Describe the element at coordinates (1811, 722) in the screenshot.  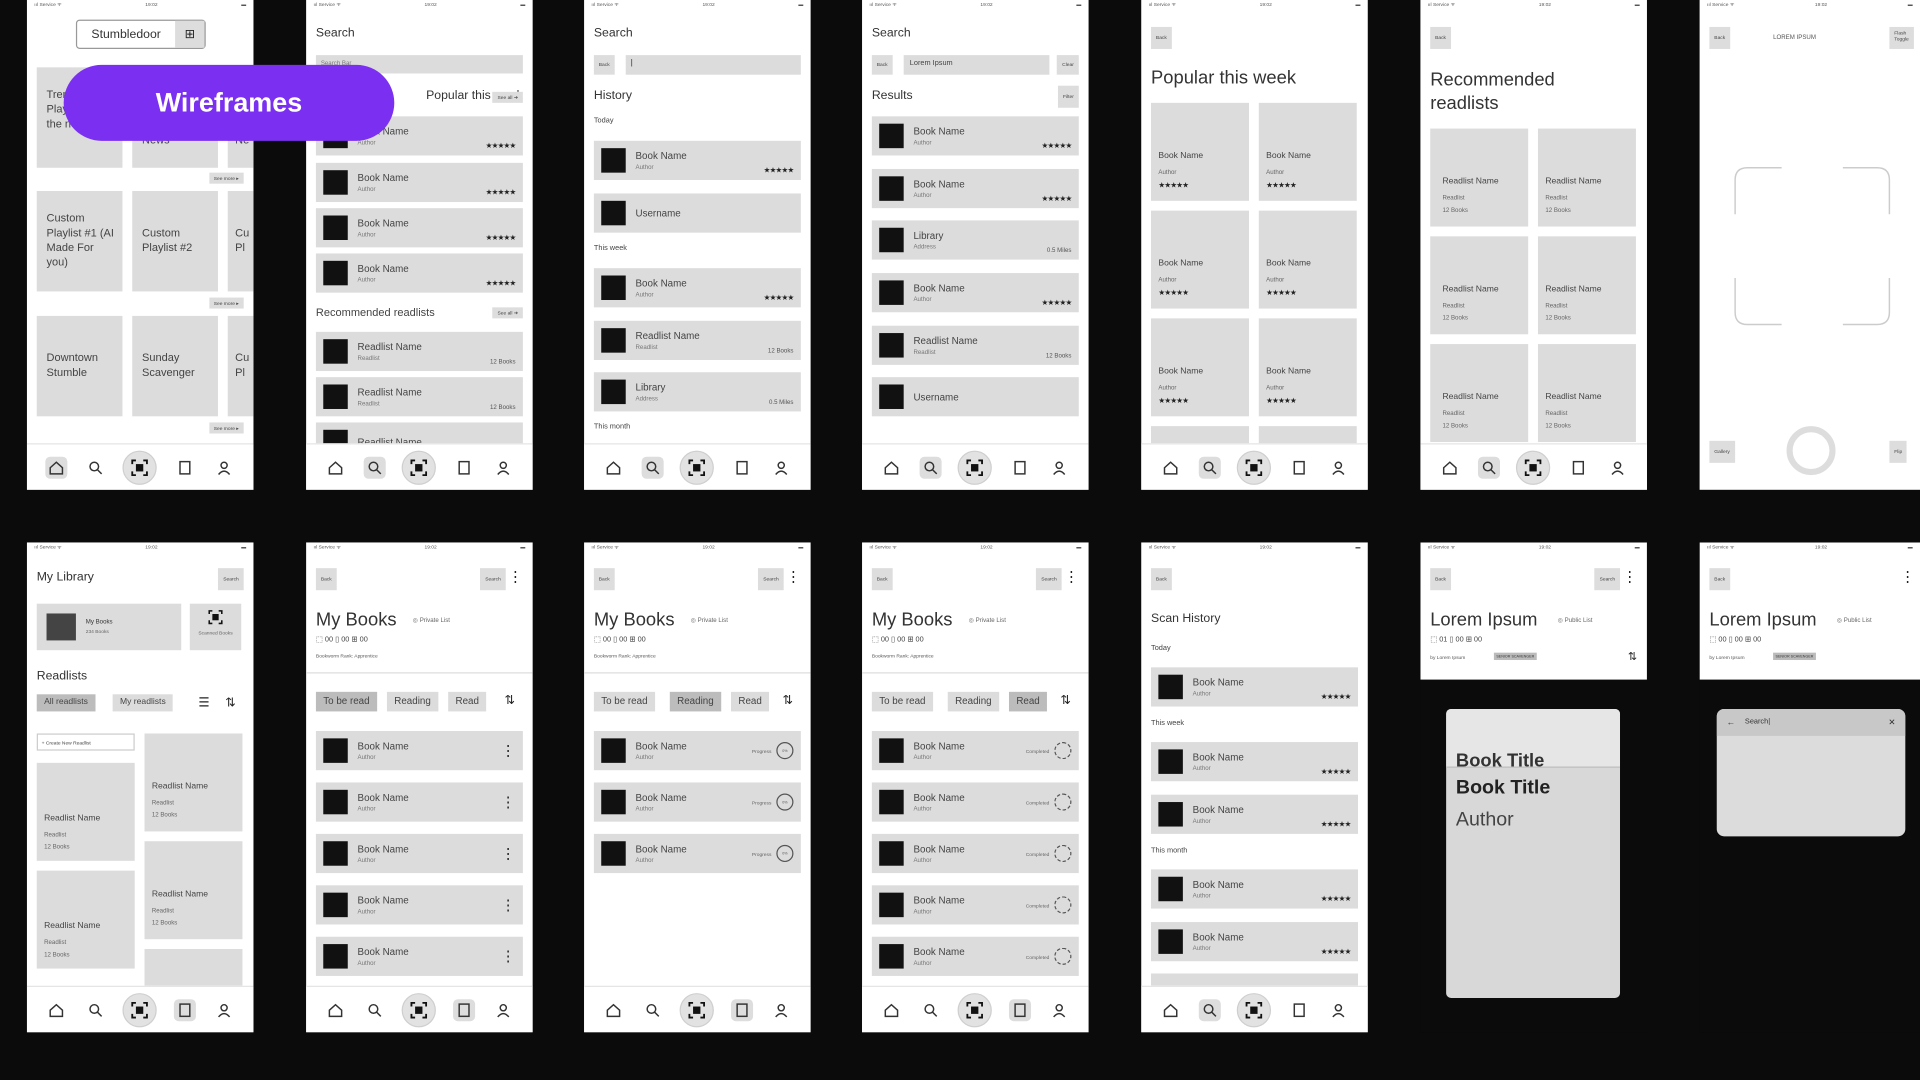
I see `search-dialog-input: ← Search| ✕` at that location.